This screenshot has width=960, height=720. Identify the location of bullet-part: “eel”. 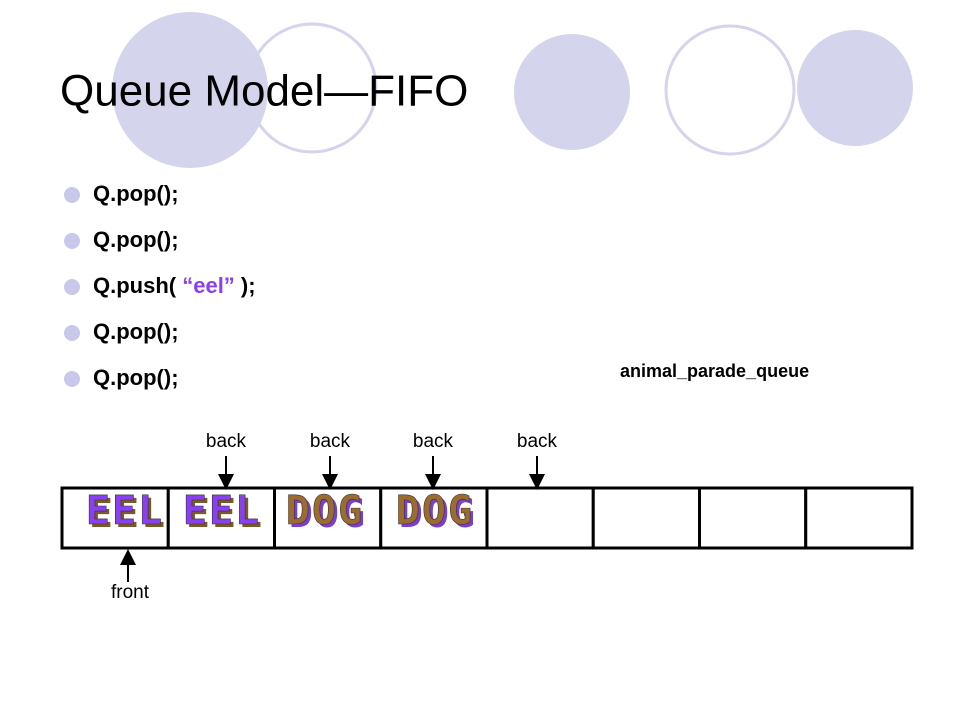
(208, 285).